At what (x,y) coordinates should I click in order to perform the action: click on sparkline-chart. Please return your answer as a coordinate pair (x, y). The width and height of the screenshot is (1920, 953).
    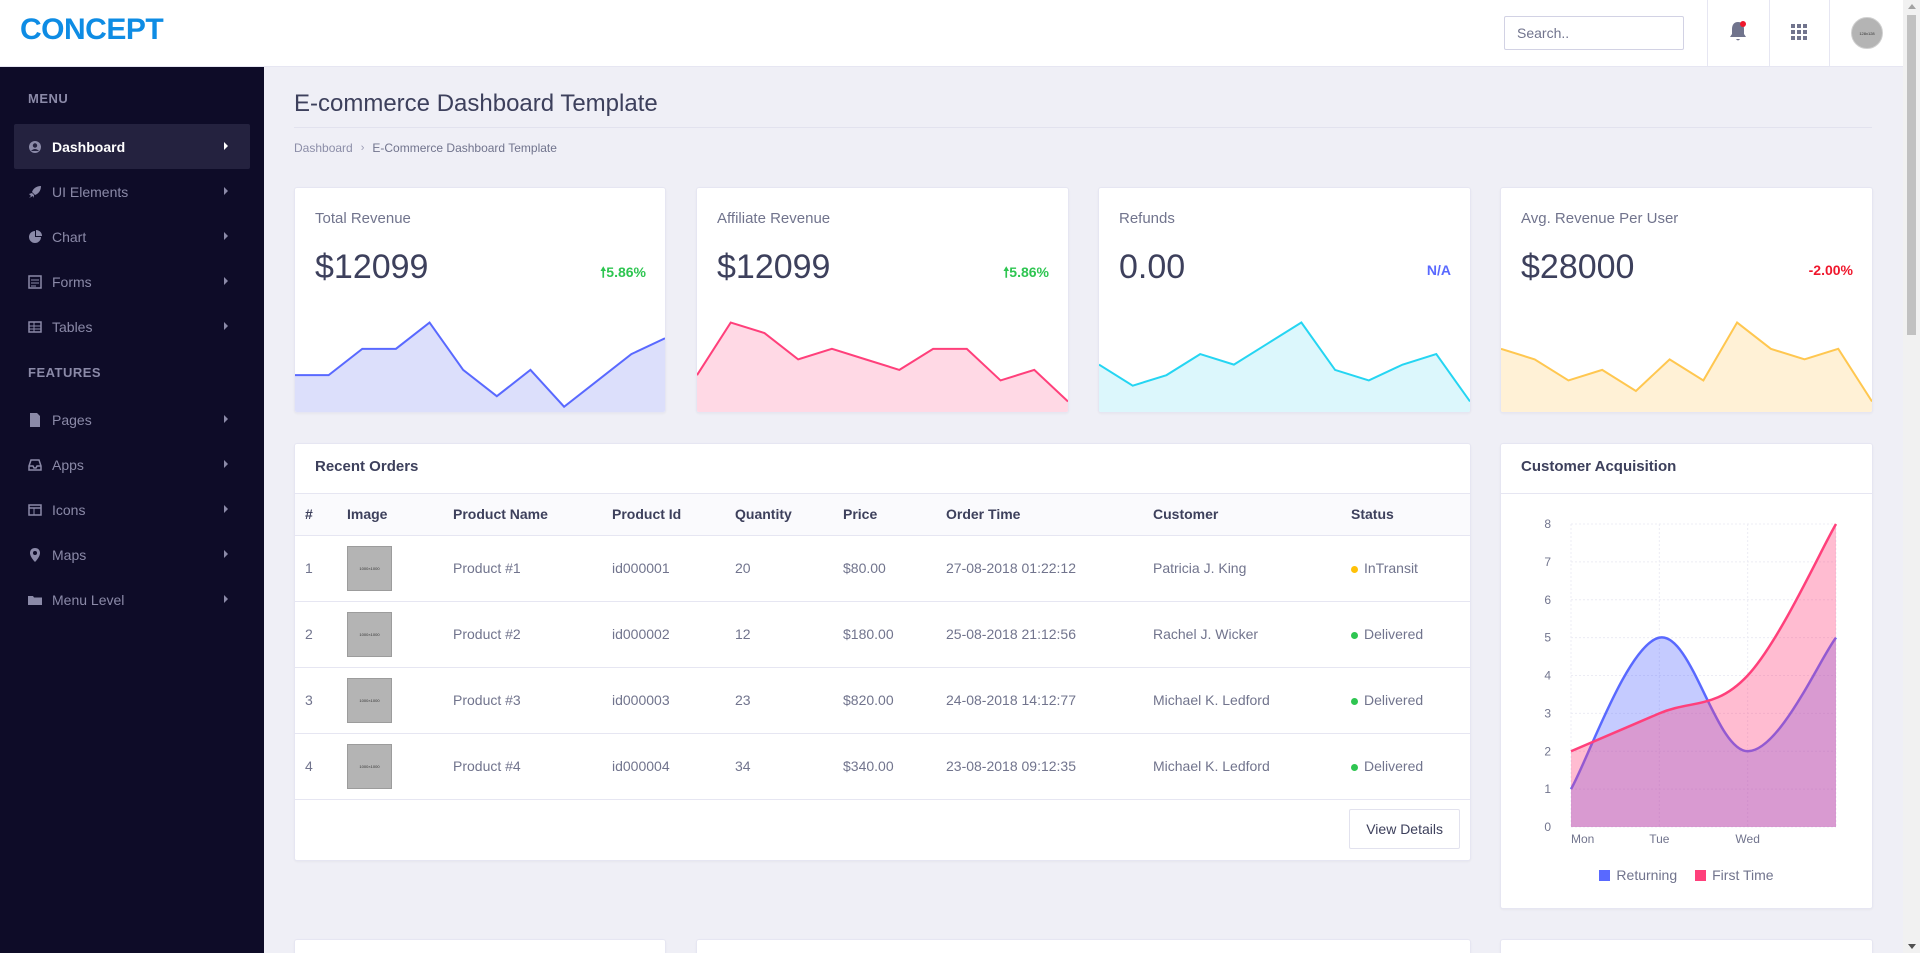
    Looking at the image, I should click on (1686, 366).